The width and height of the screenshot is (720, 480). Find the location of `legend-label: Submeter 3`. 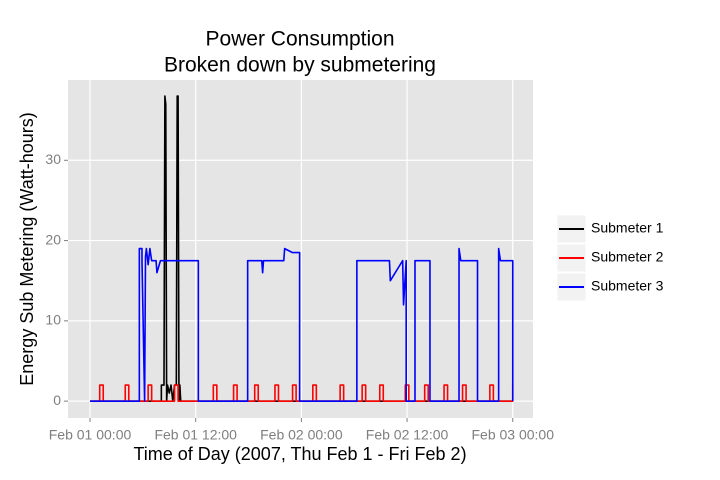

legend-label: Submeter 3 is located at coordinates (627, 286).